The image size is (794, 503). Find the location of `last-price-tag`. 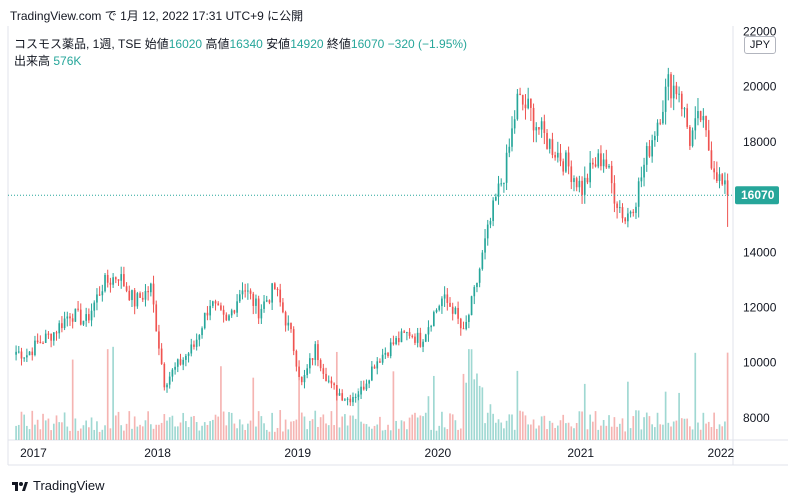

last-price-tag is located at coordinates (757, 195).